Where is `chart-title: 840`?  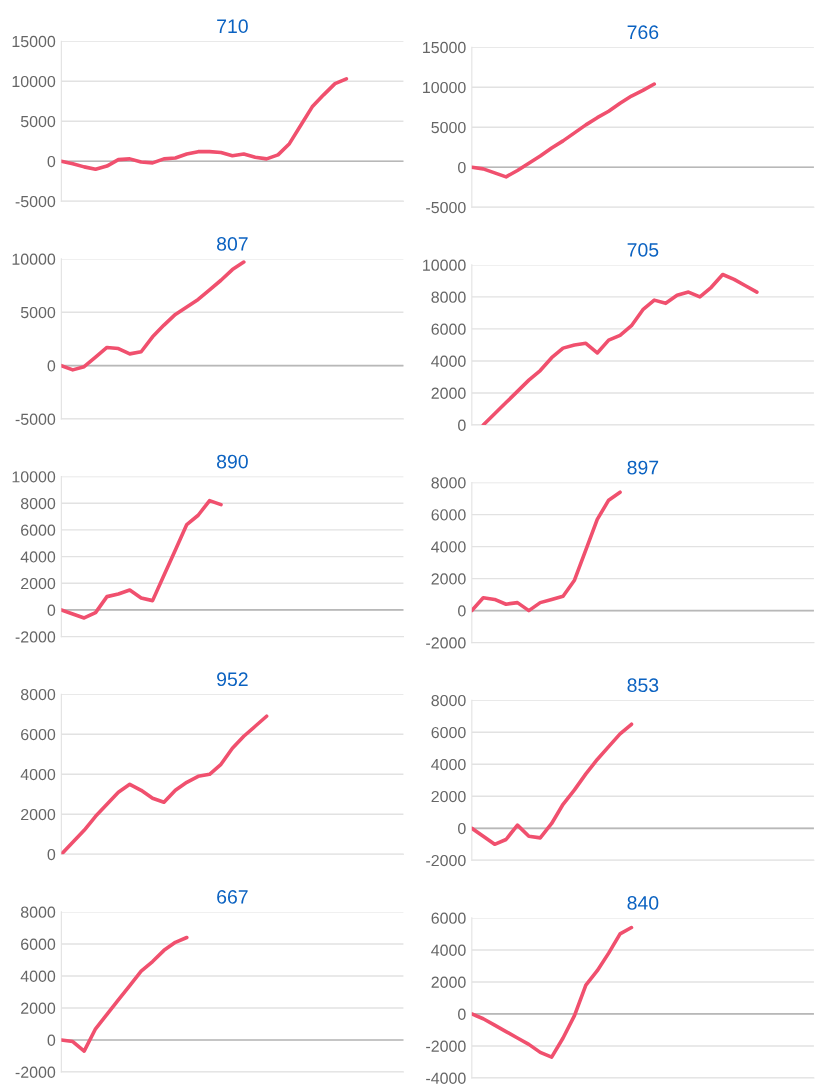 chart-title: 840 is located at coordinates (643, 903).